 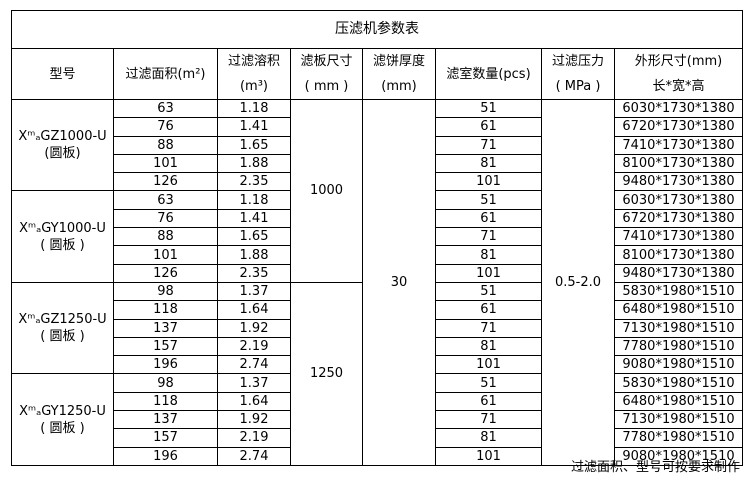 I want to click on table-row: 118 1.64 61 6480*1980*1510, so click(x=377, y=401).